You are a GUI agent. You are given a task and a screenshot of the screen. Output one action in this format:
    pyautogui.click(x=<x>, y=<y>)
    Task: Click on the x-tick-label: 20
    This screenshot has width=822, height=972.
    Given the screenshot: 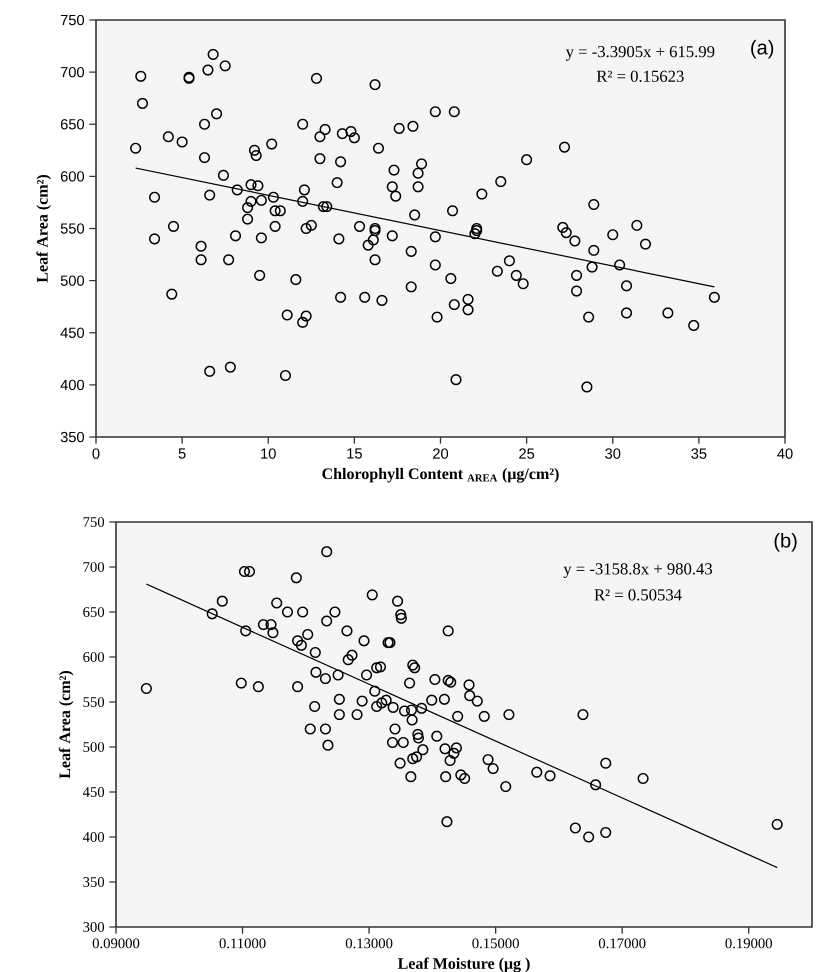 What is the action you would take?
    pyautogui.click(x=440, y=453)
    